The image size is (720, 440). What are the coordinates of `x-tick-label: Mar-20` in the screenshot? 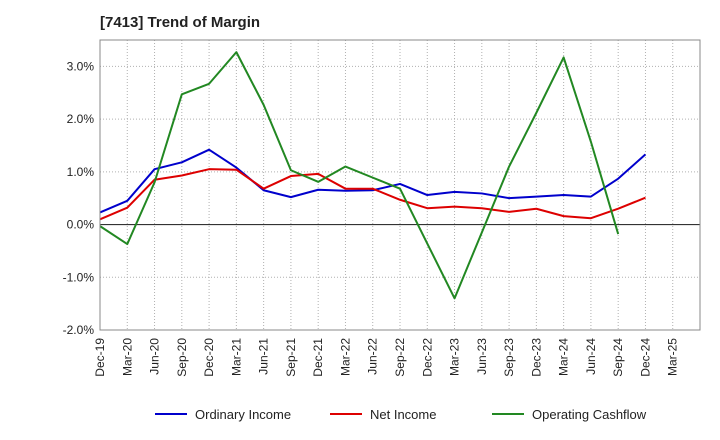 It's located at (127, 357).